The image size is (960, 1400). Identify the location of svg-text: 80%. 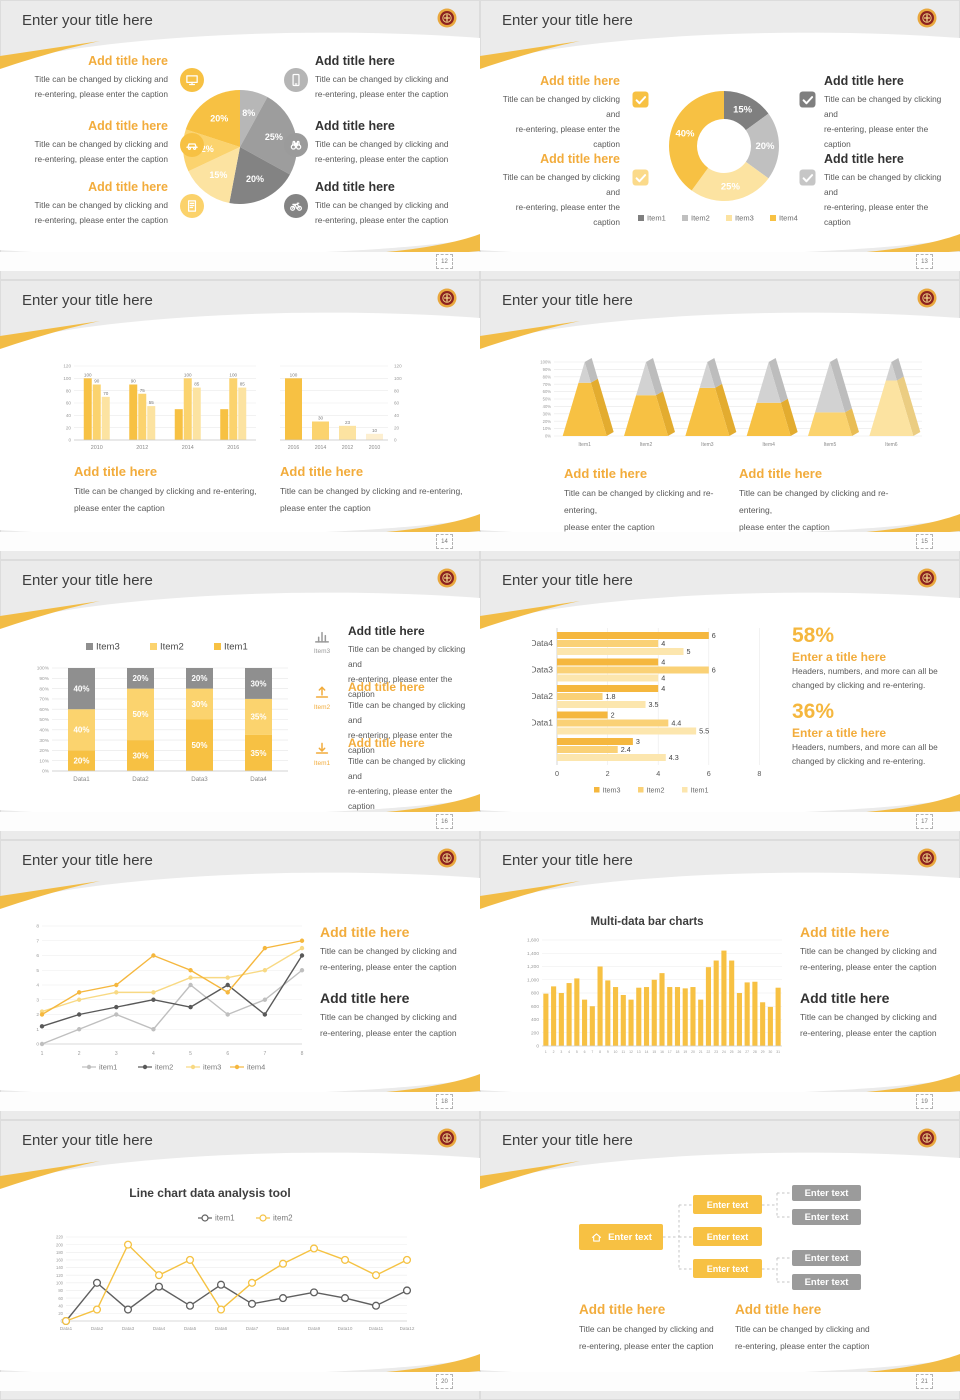
(44, 689).